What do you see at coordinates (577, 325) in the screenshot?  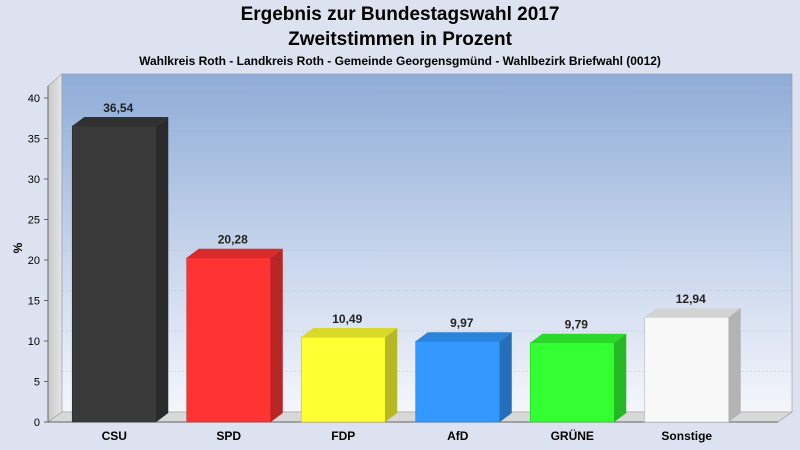 I see `value-label: 9,79` at bounding box center [577, 325].